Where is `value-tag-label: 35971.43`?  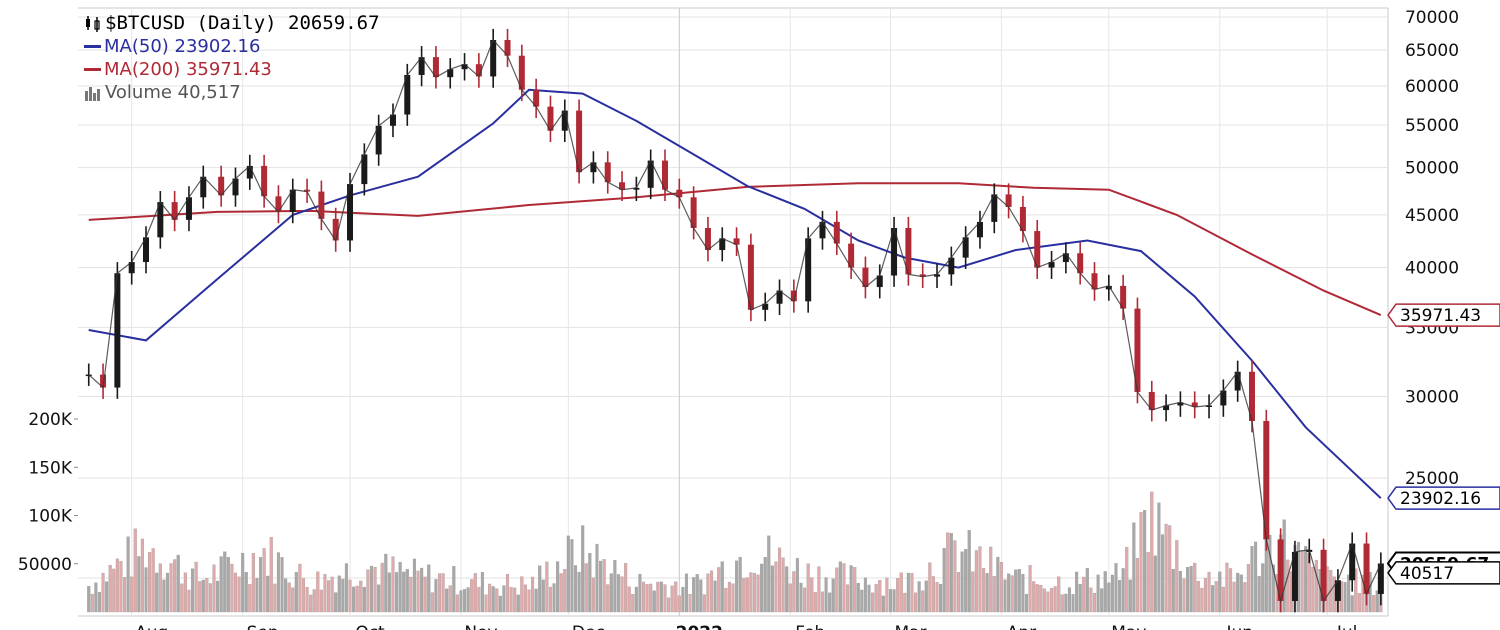
value-tag-label: 35971.43 is located at coordinates (1440, 316).